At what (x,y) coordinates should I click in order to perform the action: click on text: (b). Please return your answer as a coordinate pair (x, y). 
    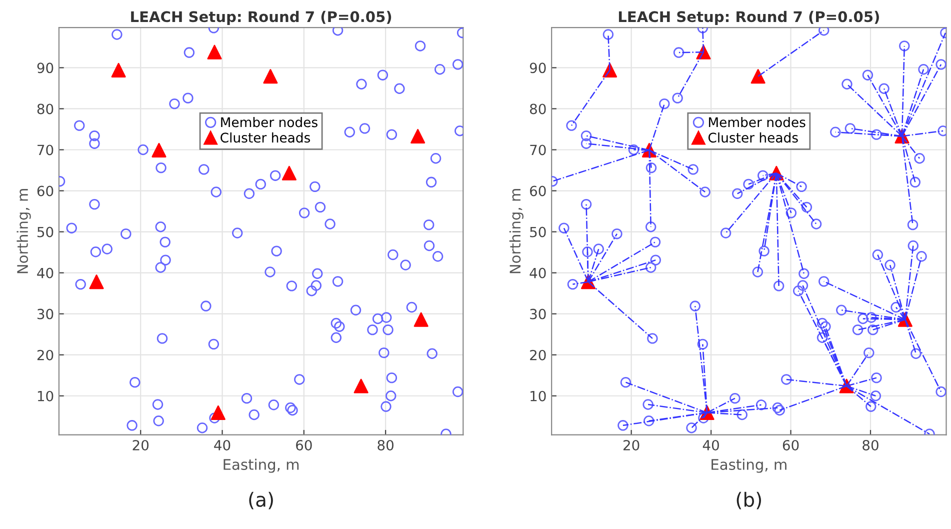
    Looking at the image, I should click on (748, 501).